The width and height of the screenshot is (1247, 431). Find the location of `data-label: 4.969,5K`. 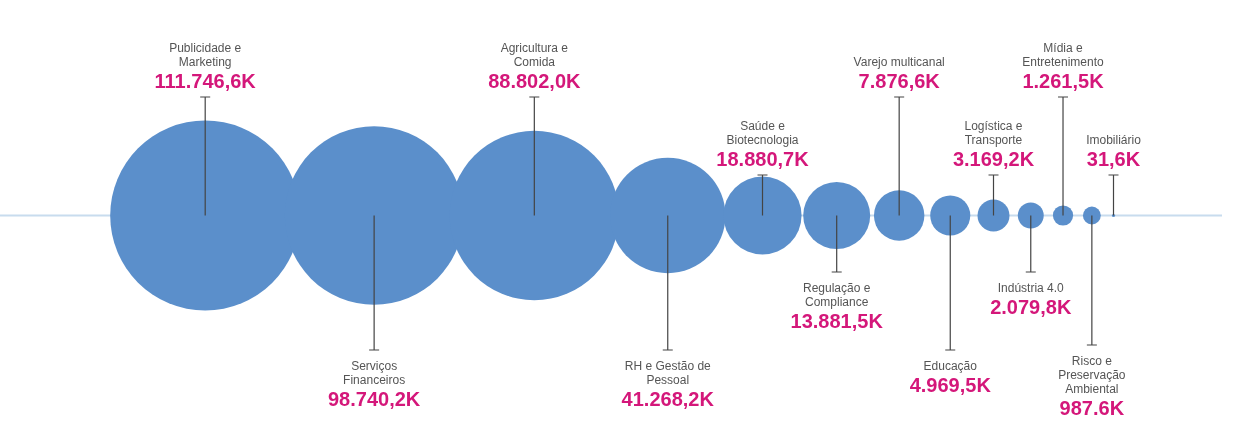

data-label: 4.969,5K is located at coordinates (950, 385).